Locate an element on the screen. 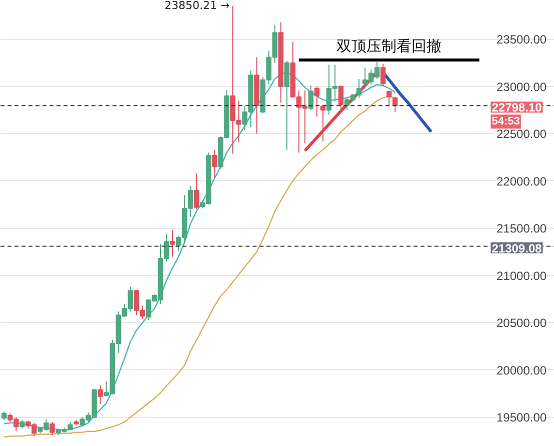 The height and width of the screenshot is (446, 554). annotation: 23850.21 → is located at coordinates (197, 6).